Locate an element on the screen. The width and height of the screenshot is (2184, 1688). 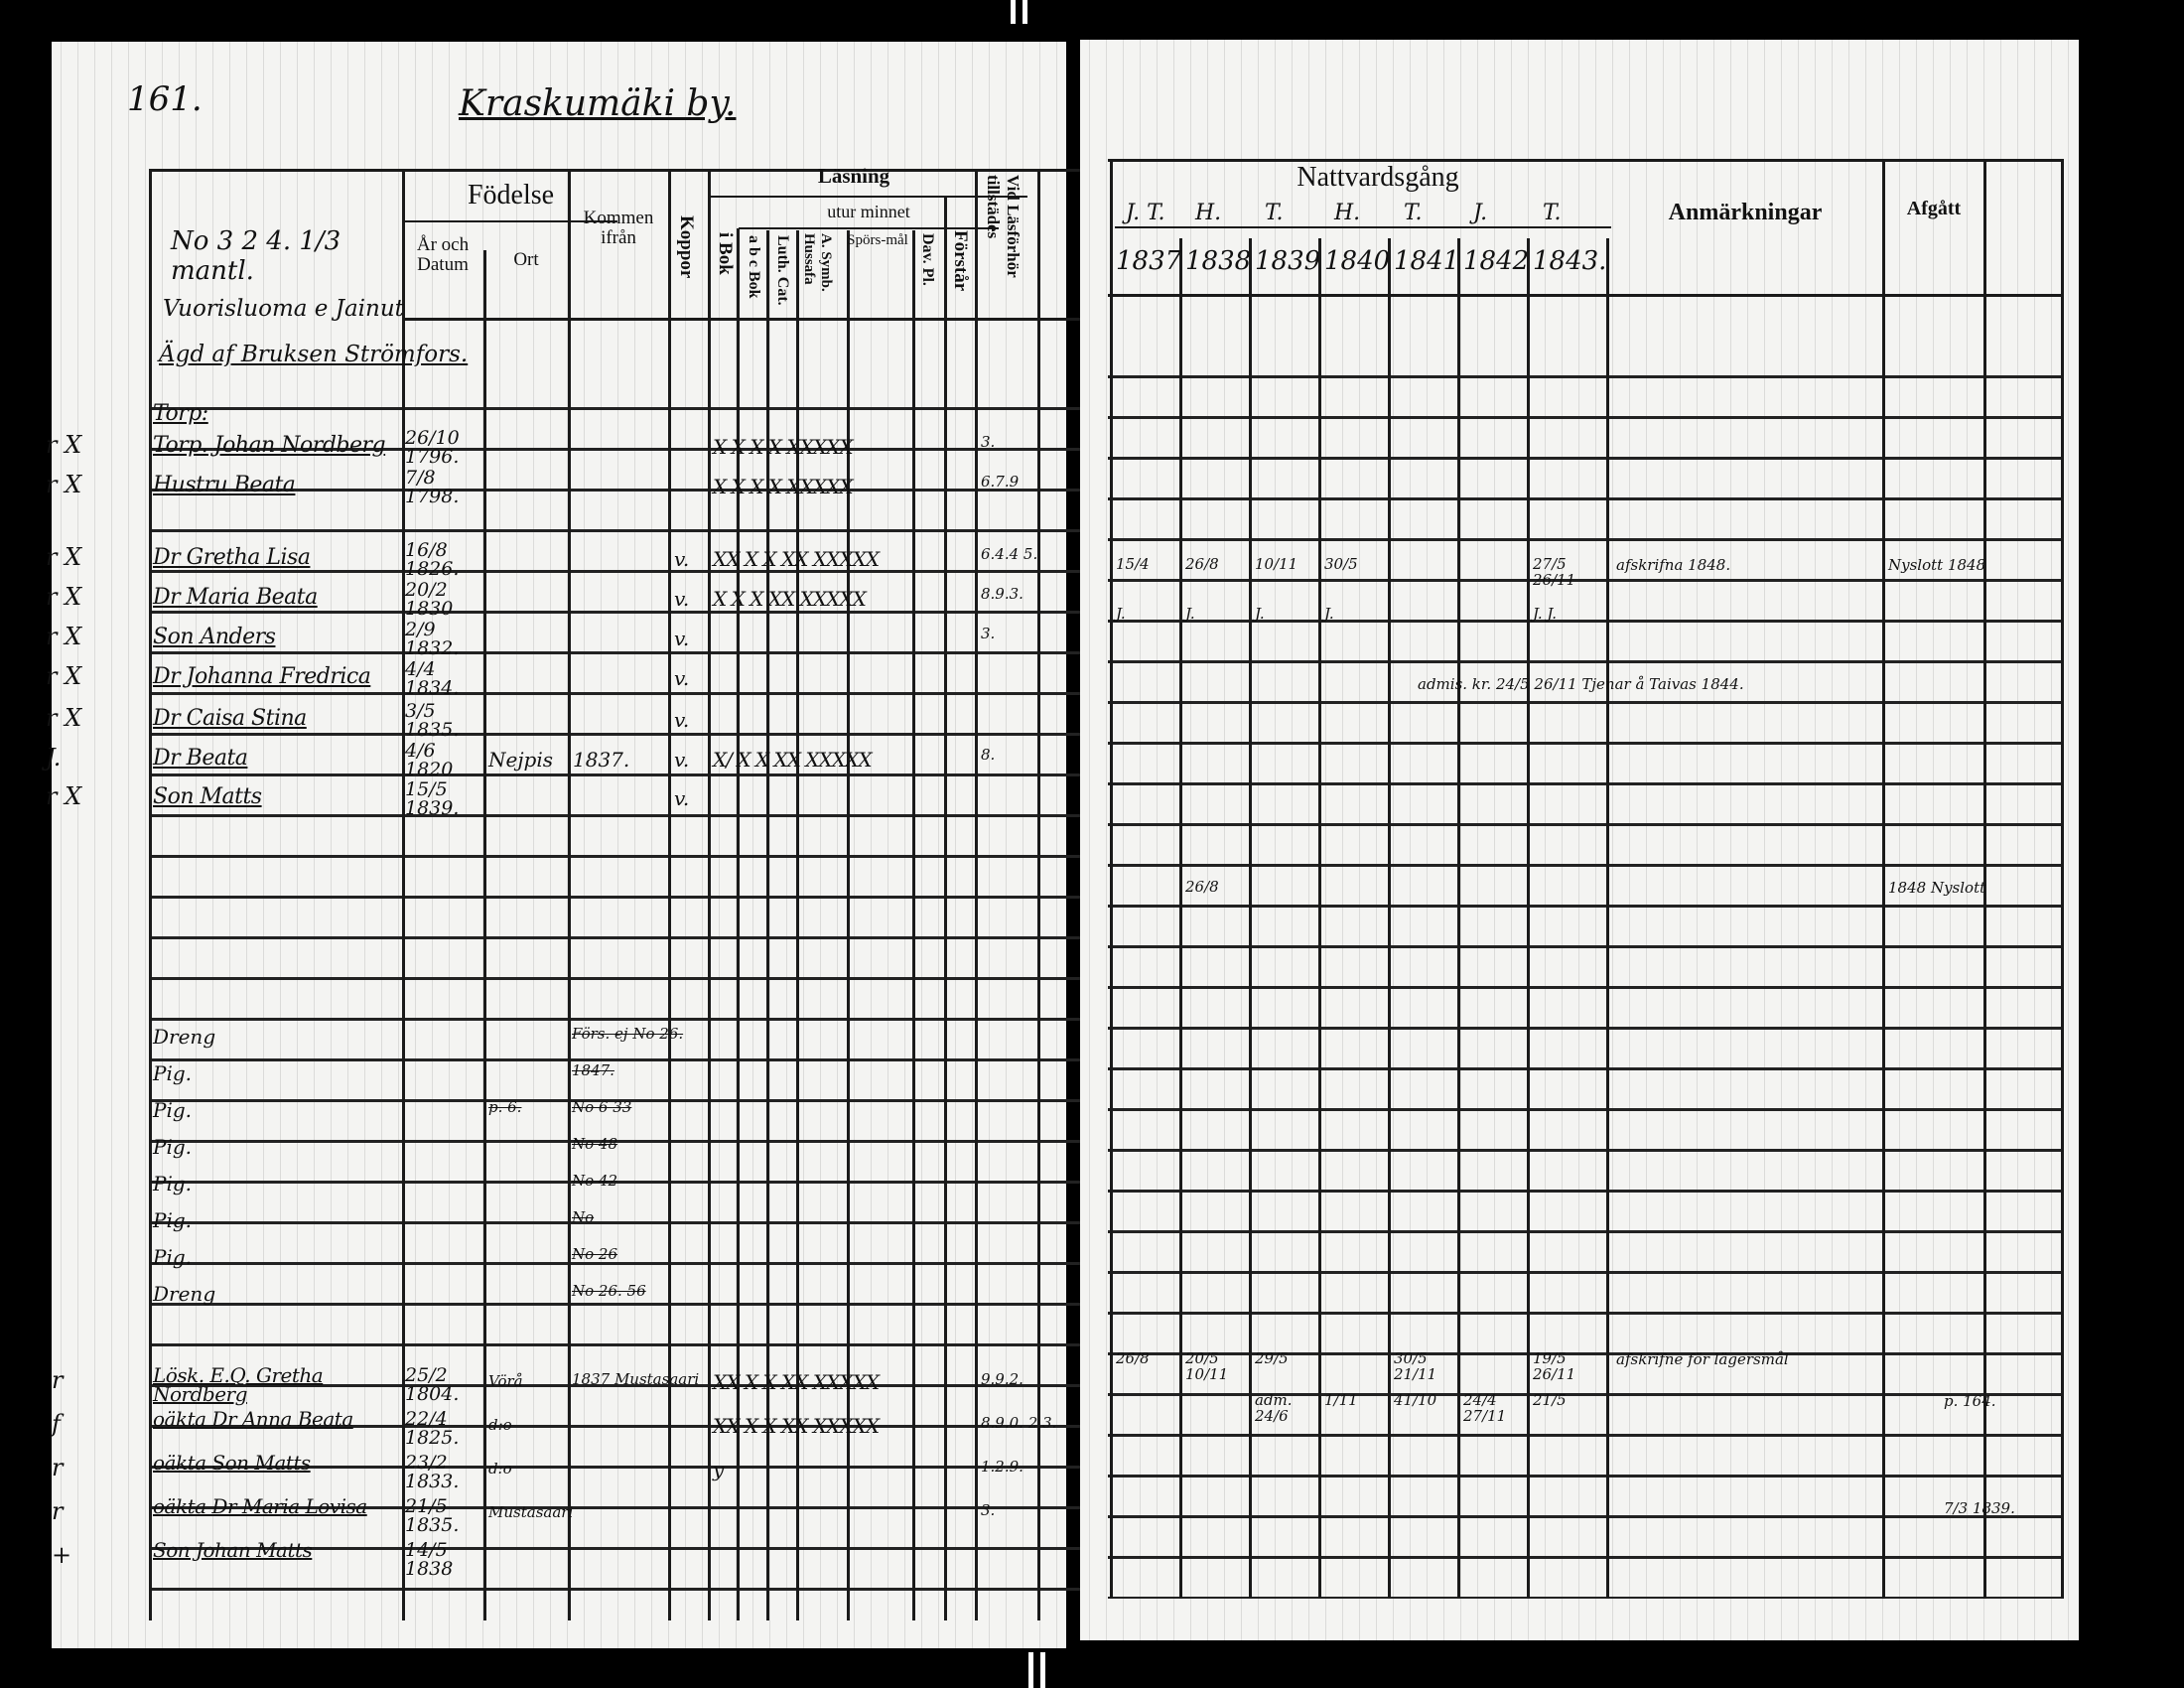
birth-place: Mustasaari is located at coordinates (531, 1512).